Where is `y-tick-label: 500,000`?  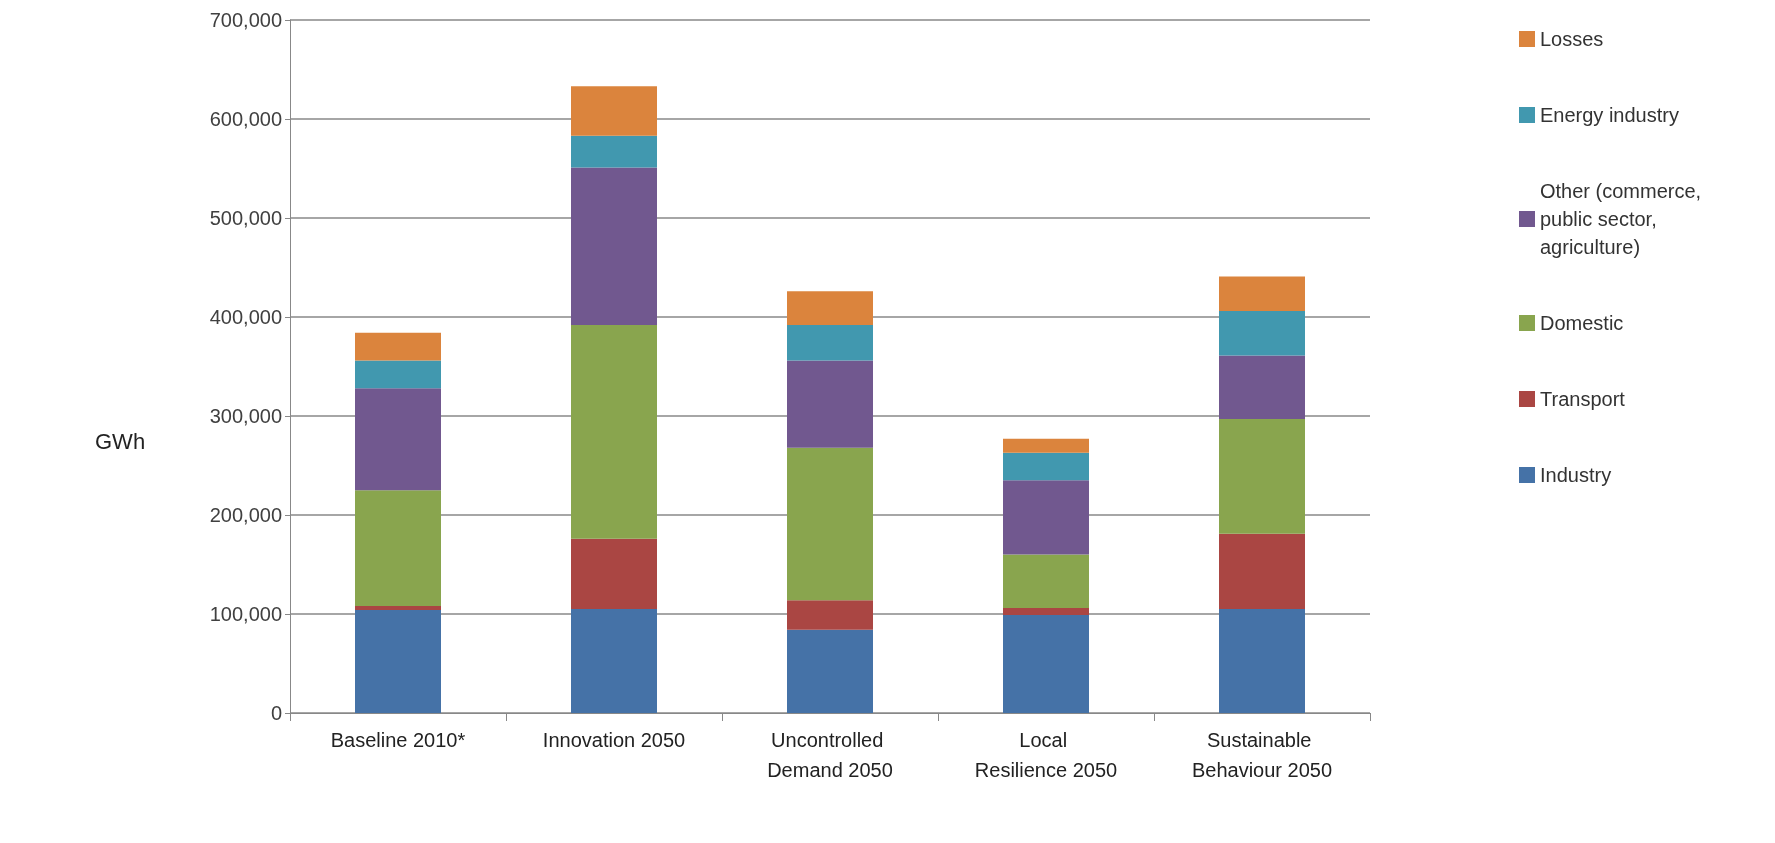
y-tick-label: 500,000 is located at coordinates (245, 218).